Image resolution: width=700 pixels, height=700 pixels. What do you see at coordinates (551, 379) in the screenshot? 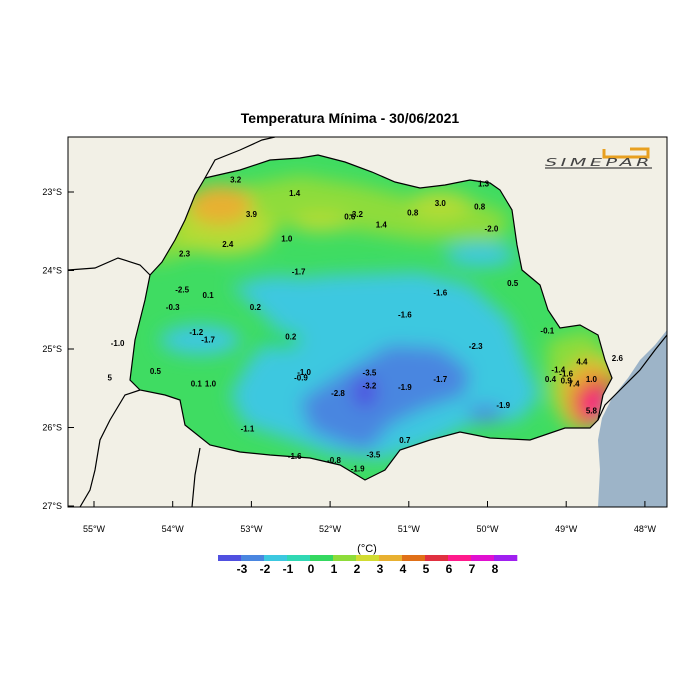
I see `station-value: 0.4` at bounding box center [551, 379].